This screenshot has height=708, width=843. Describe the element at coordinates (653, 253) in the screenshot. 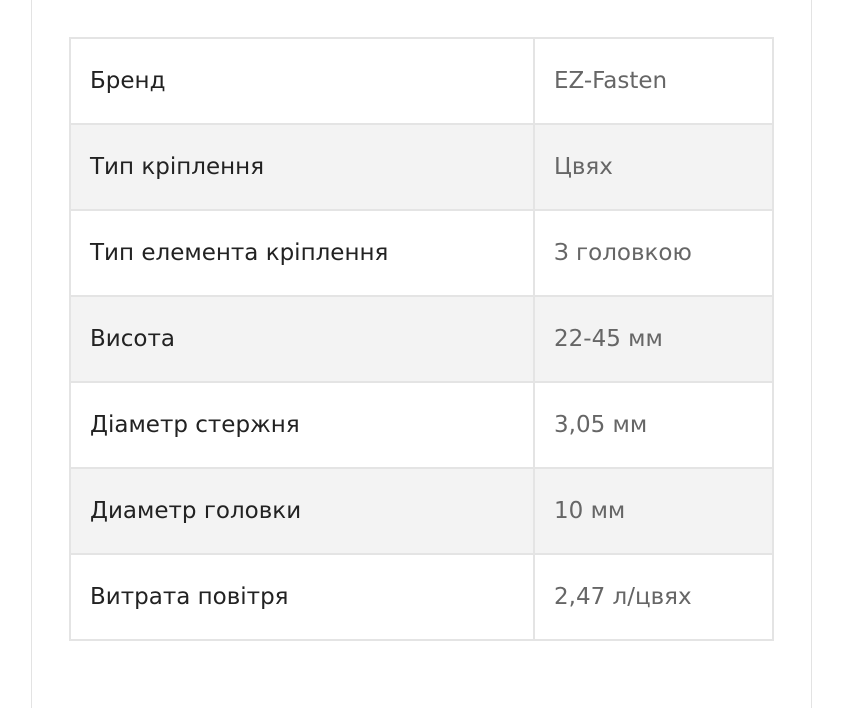

I see `spec-value: З головкою` at that location.